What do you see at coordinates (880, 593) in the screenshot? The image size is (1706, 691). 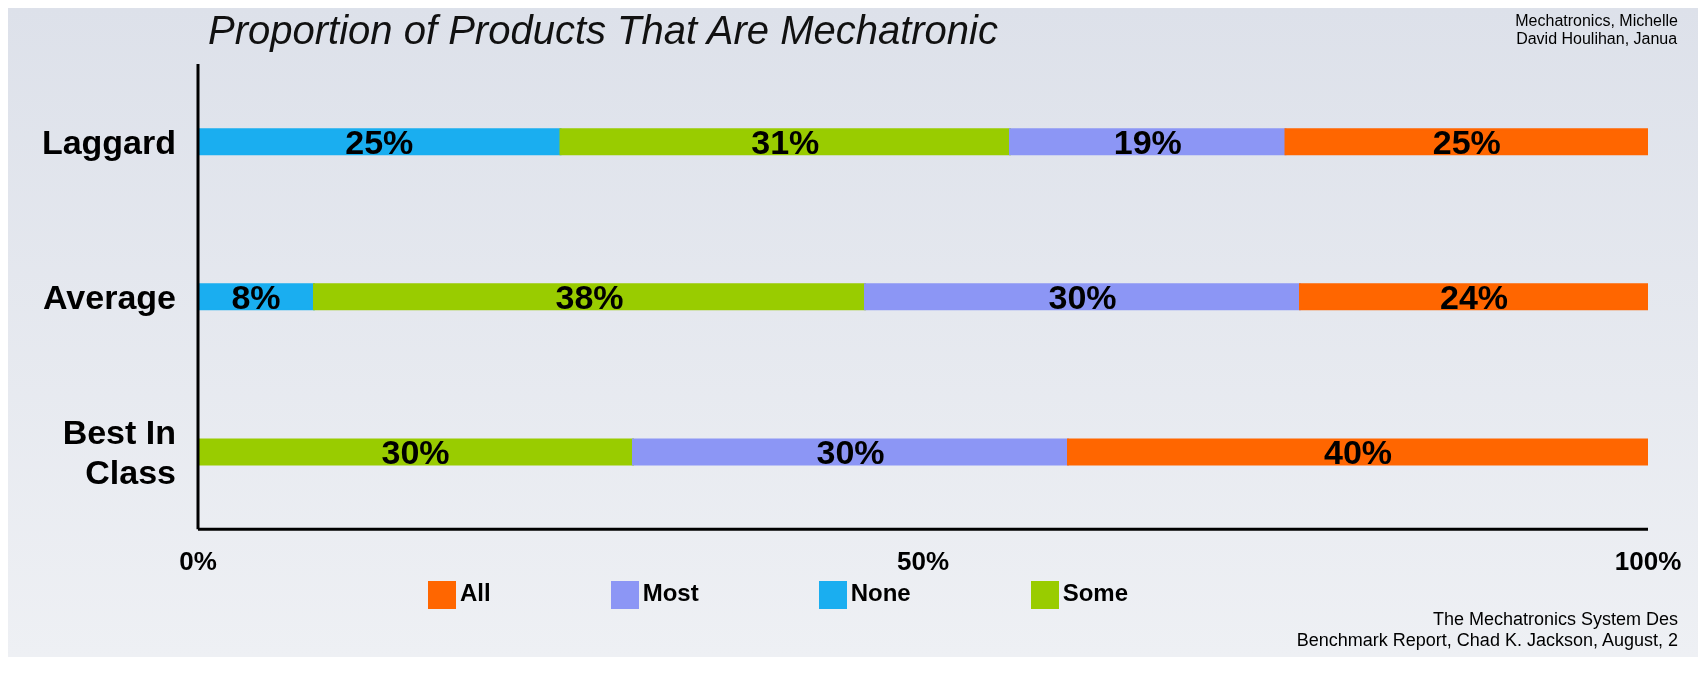 I see `legend-label: None` at bounding box center [880, 593].